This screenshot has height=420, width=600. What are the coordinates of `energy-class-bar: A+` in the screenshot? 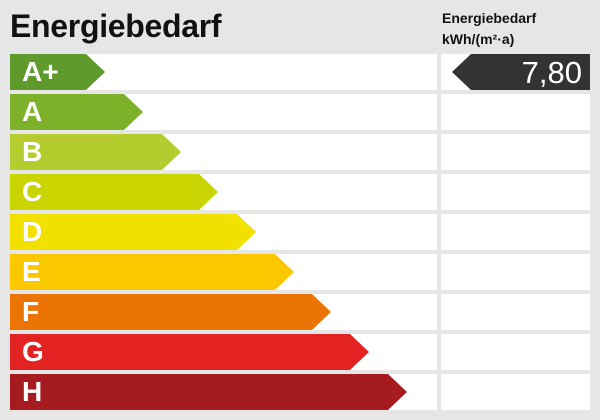 It's located at (57, 72).